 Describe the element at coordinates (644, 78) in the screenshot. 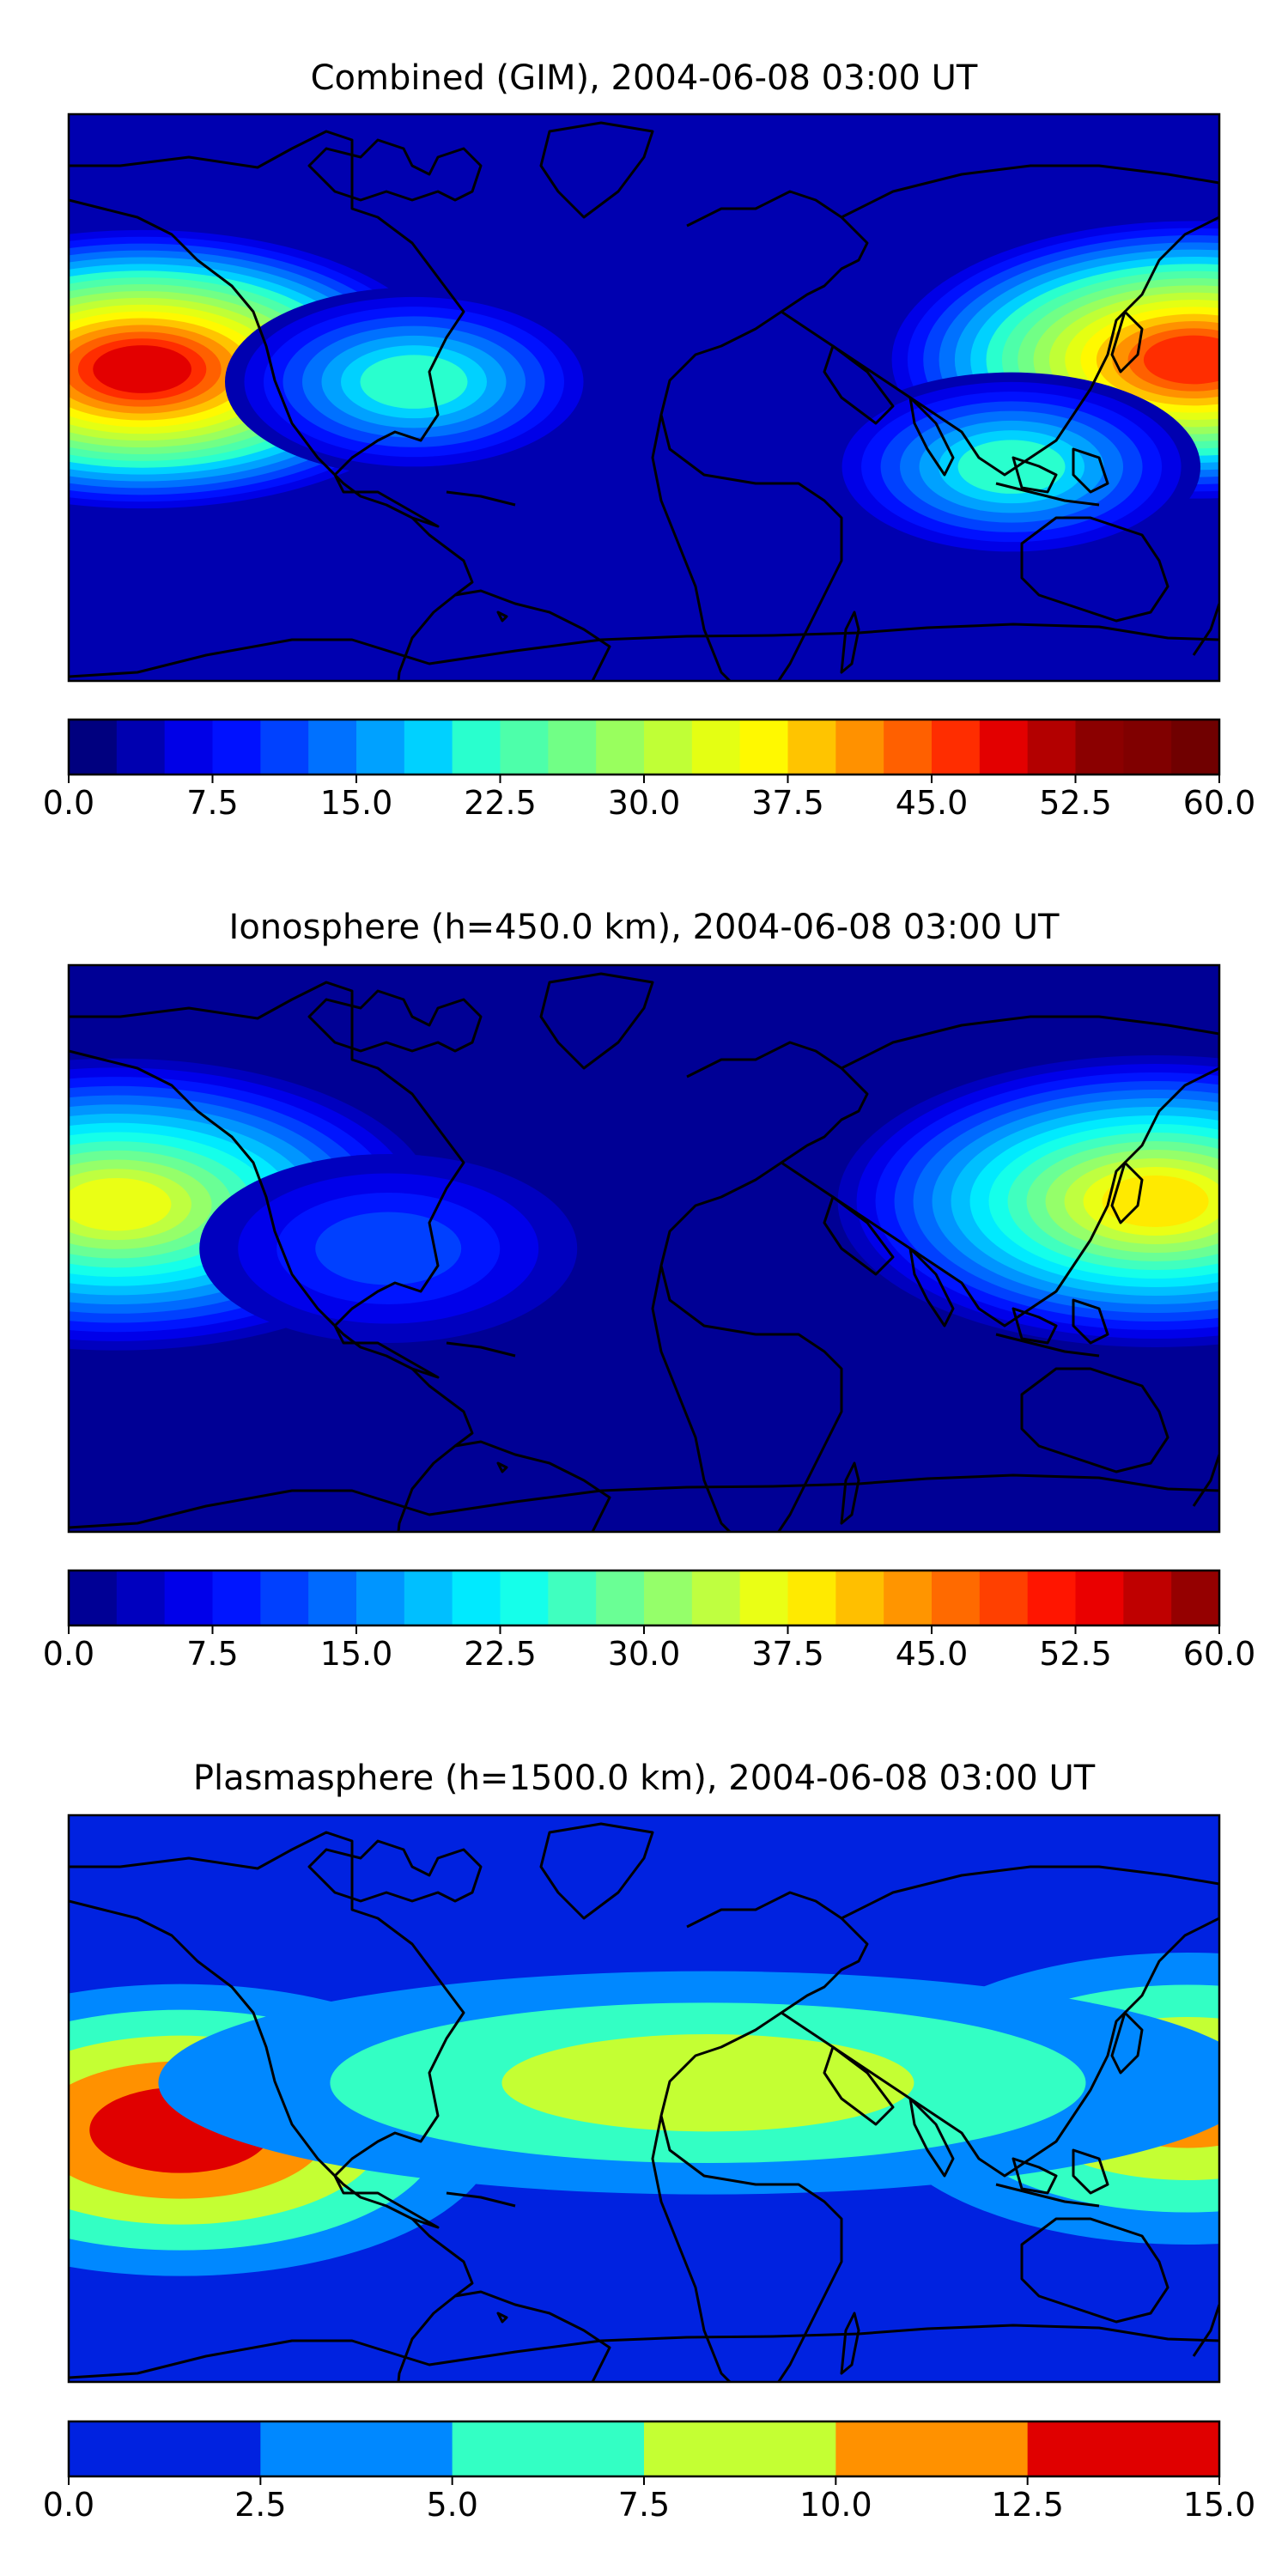

I see `panel-a-title: Combined (GIM), 2004-06-08 03:00 UT` at that location.